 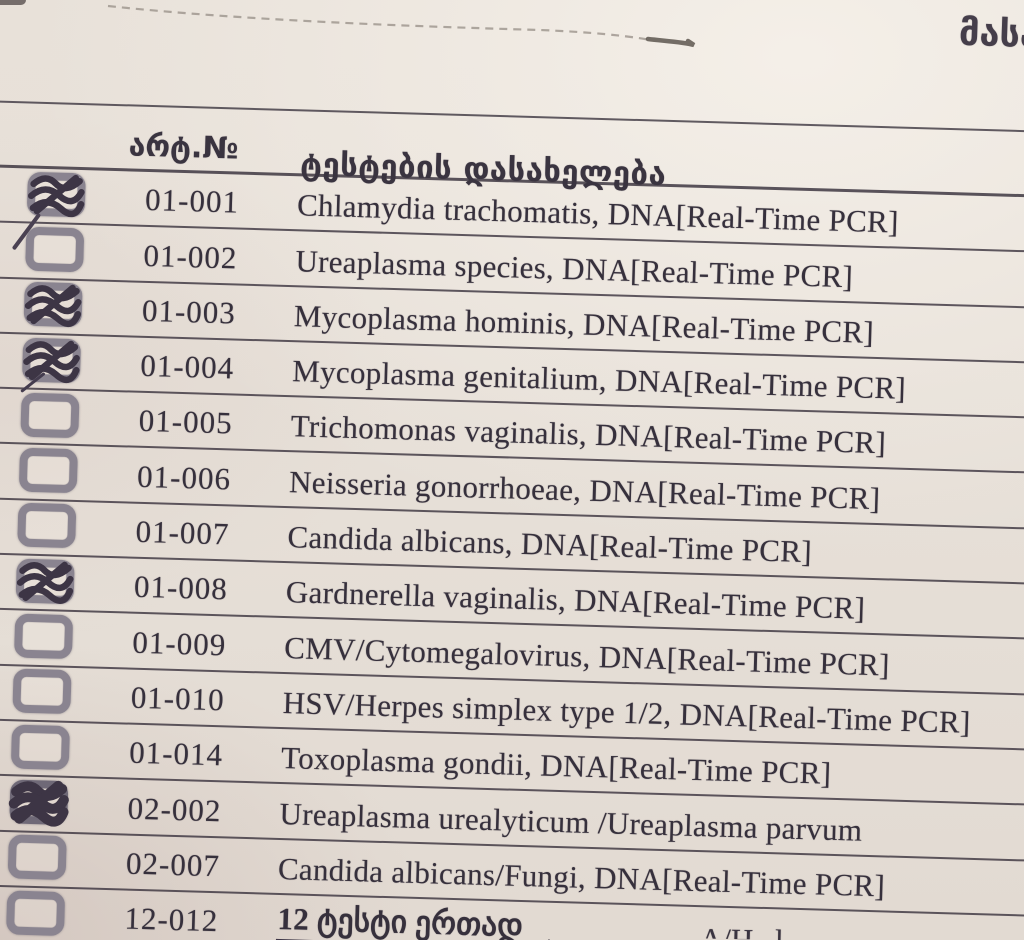 What do you see at coordinates (741, 930) in the screenshot?
I see `cutoff-text-fragment: A/H l` at bounding box center [741, 930].